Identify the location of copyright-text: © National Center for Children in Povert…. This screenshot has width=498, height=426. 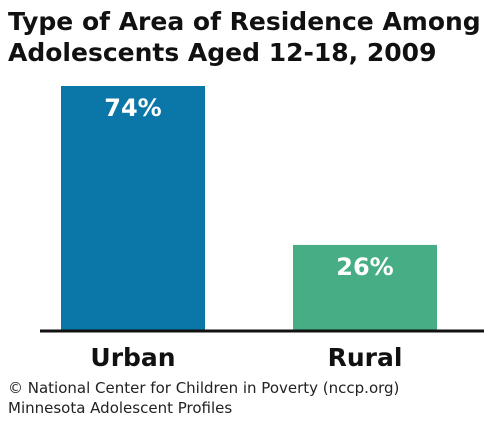
(204, 388).